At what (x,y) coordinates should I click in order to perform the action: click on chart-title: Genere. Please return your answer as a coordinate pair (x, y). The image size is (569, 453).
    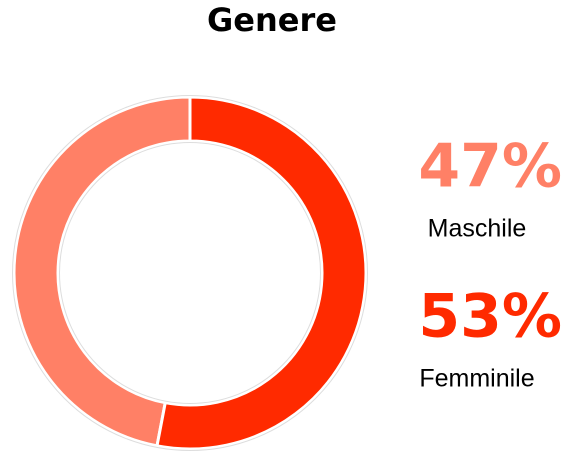
    Looking at the image, I should click on (272, 20).